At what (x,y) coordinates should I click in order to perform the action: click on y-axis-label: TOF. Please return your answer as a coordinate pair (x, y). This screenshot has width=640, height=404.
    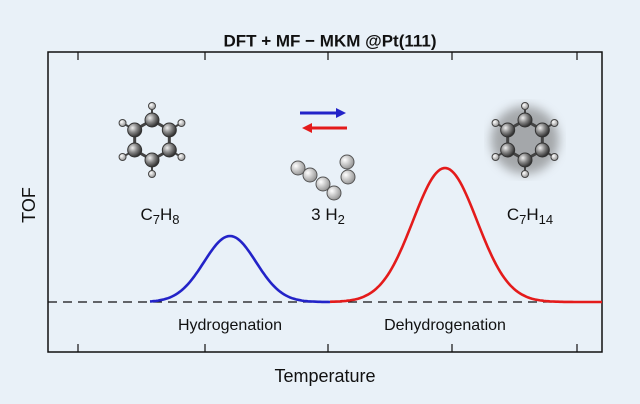
    Looking at the image, I should click on (29, 205).